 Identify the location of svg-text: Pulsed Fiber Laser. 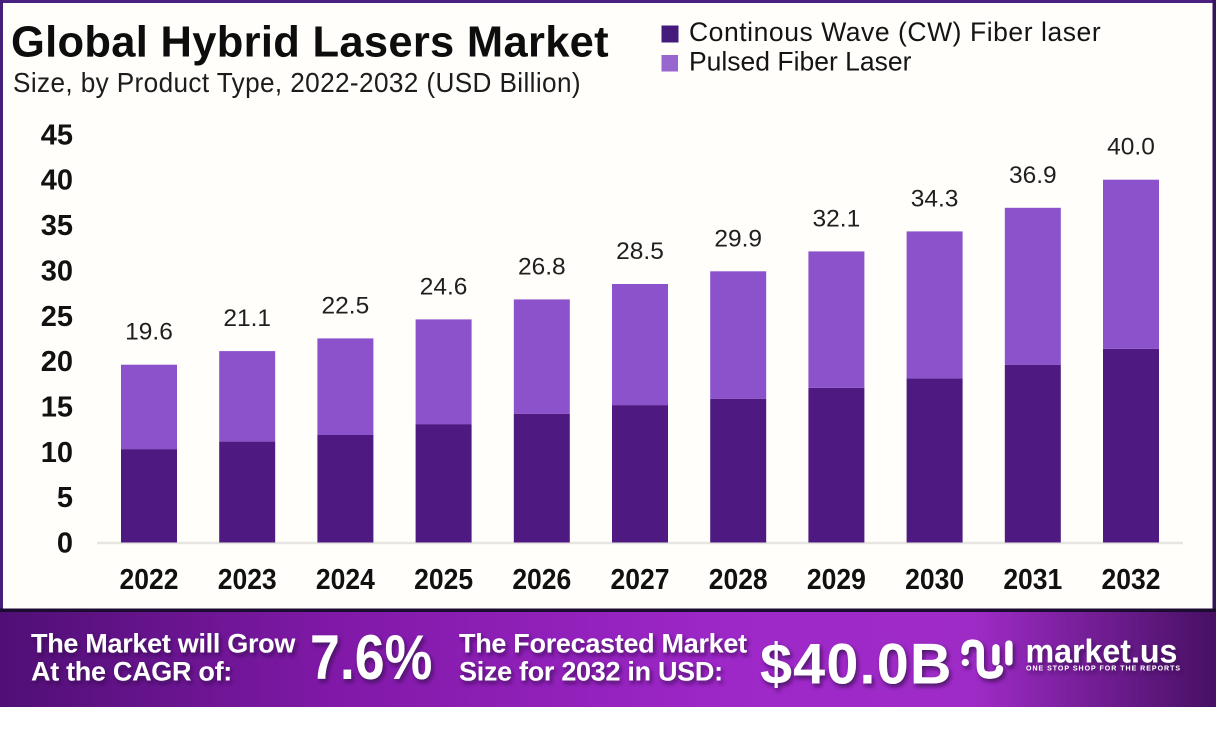
(800, 62).